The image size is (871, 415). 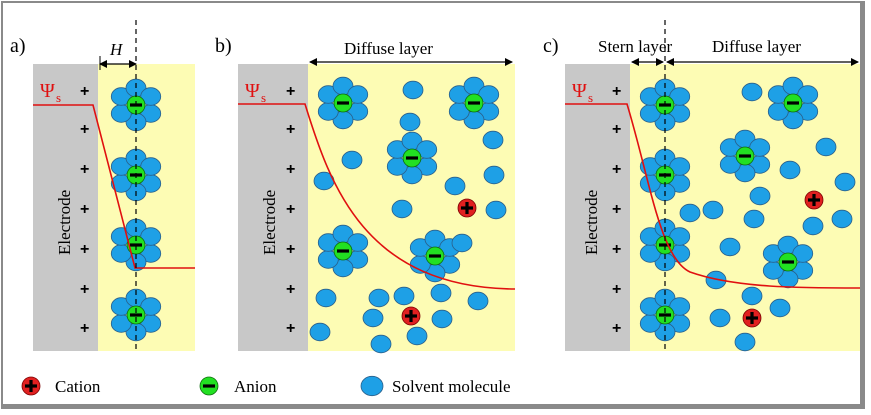 I want to click on legend-label-anion: Anion, so click(x=255, y=386).